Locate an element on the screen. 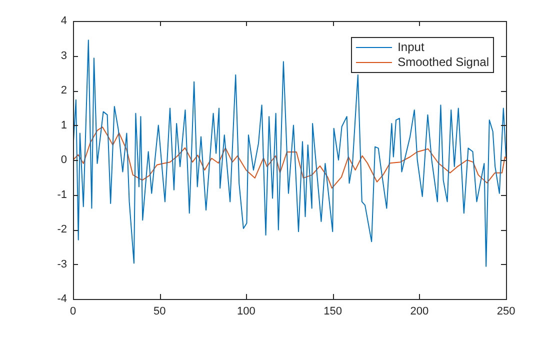 Image resolution: width=560 pixels, height=337 pixels. y-tick-label: -2 is located at coordinates (62, 230).